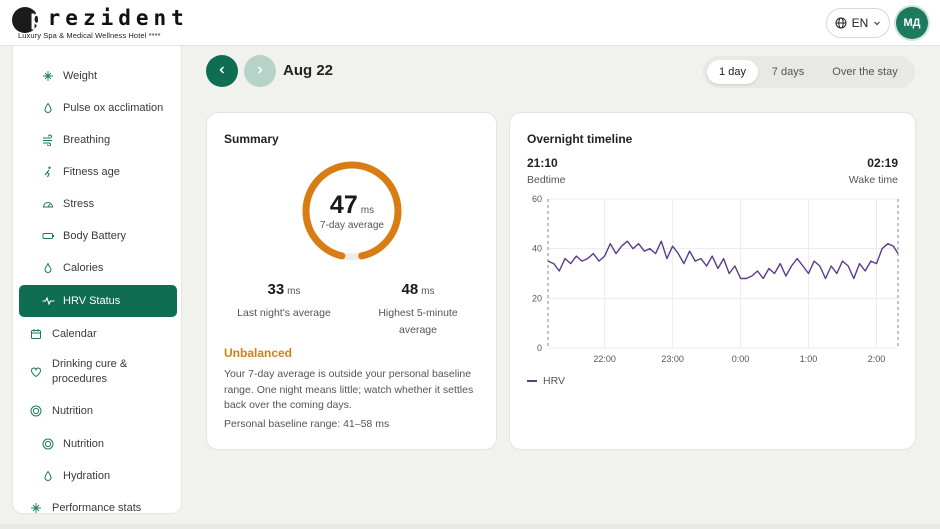 This screenshot has width=940, height=529. I want to click on baseline-range: Personal baseline range: 41–58 ms, so click(307, 424).